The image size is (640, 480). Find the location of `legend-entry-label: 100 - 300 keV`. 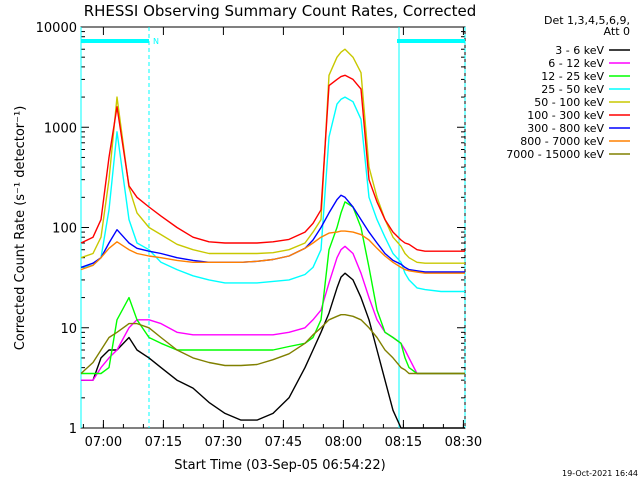

legend-entry-label: 100 - 300 keV is located at coordinates (565, 115).